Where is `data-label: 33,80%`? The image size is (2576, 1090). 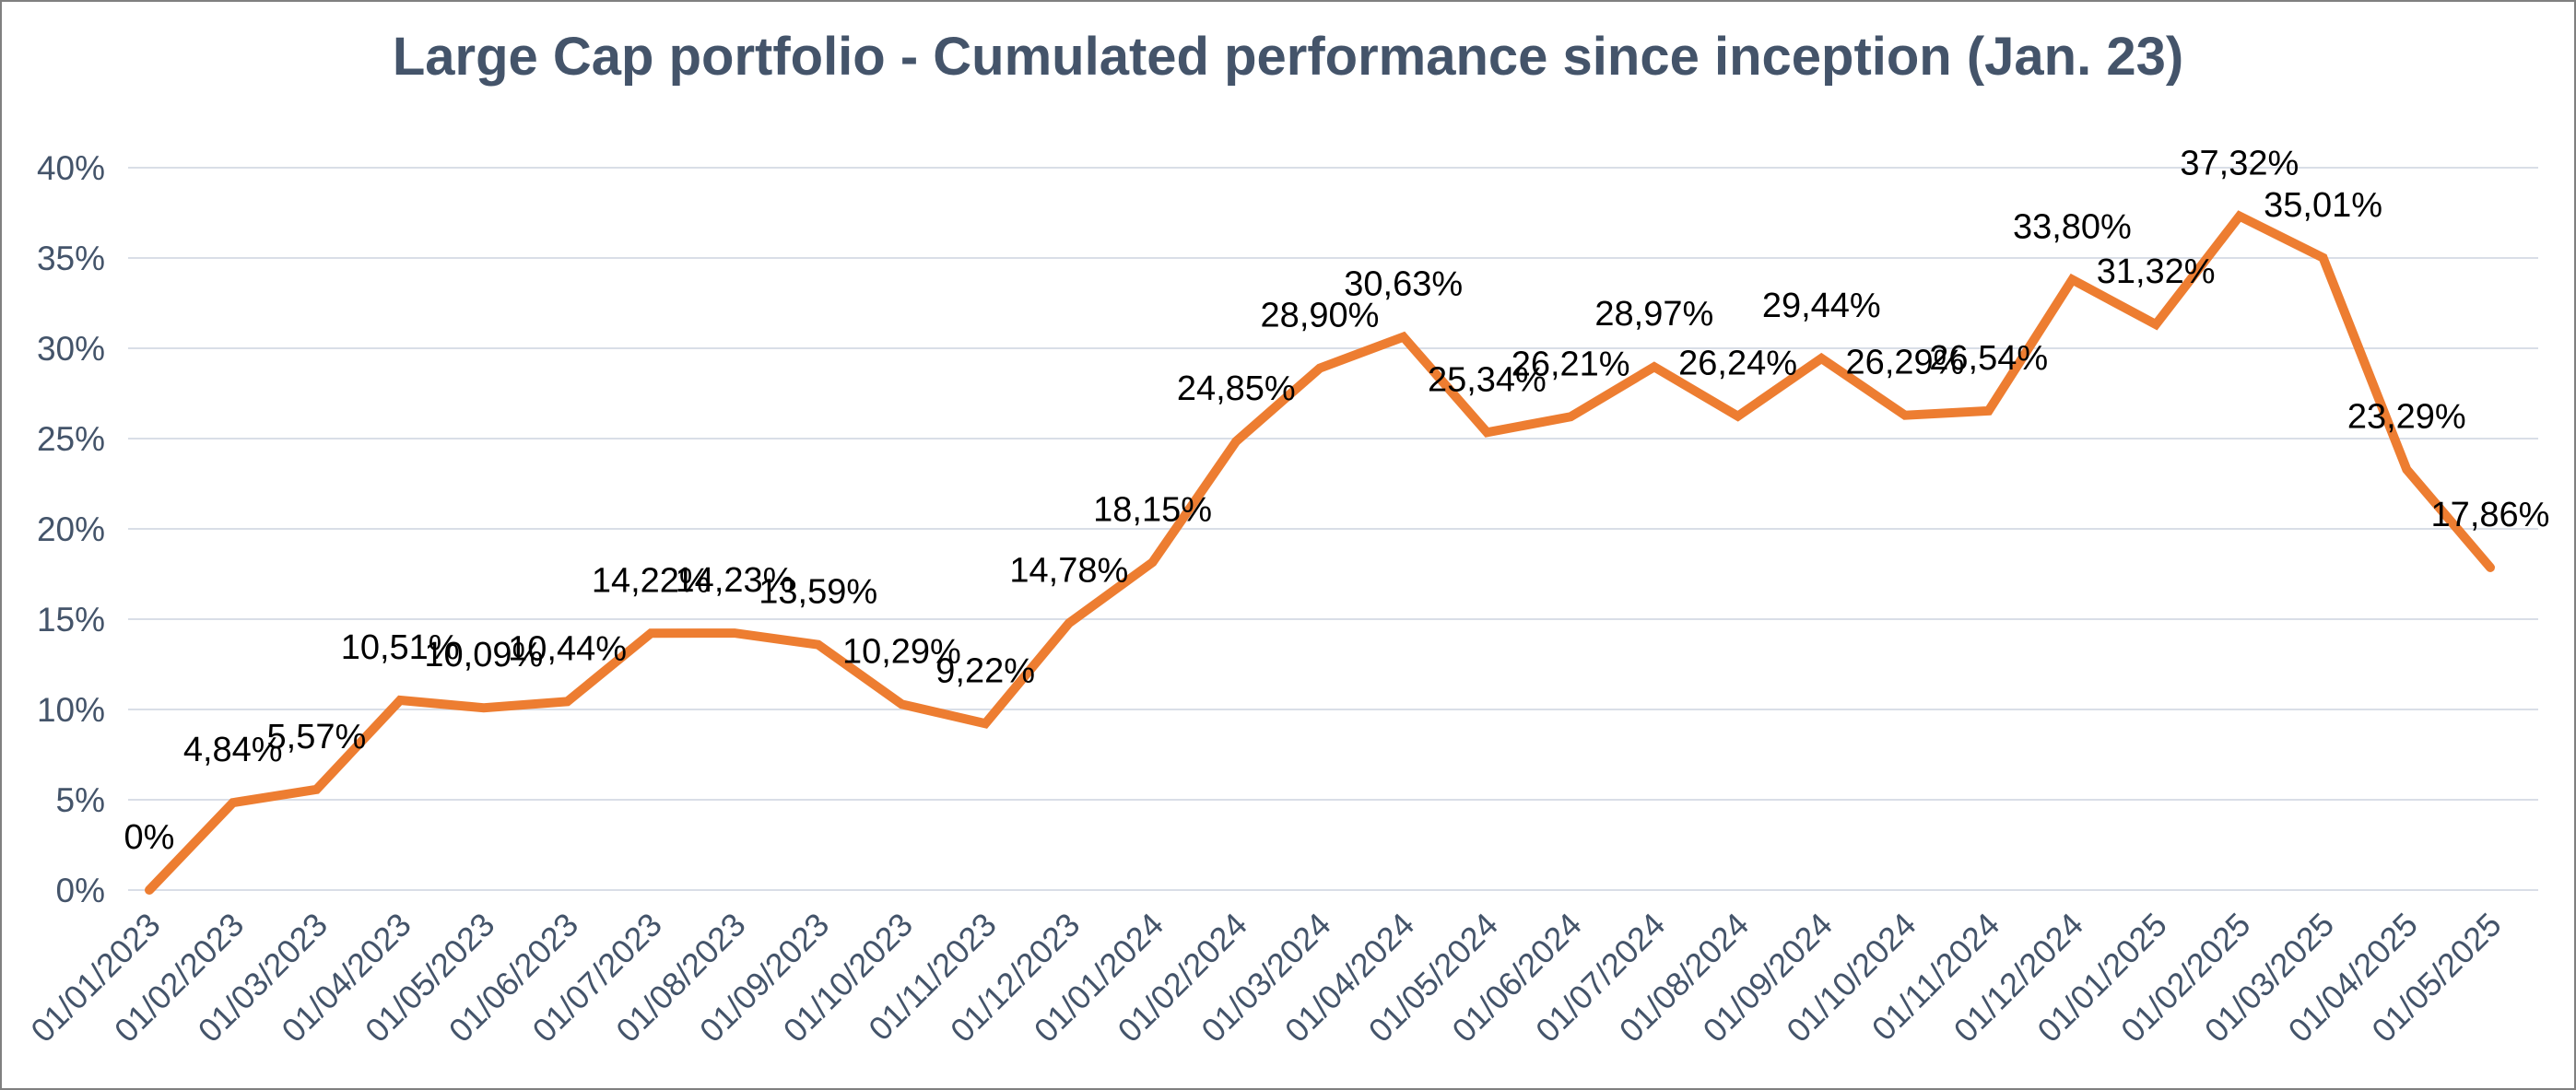
data-label: 33,80% is located at coordinates (2072, 227).